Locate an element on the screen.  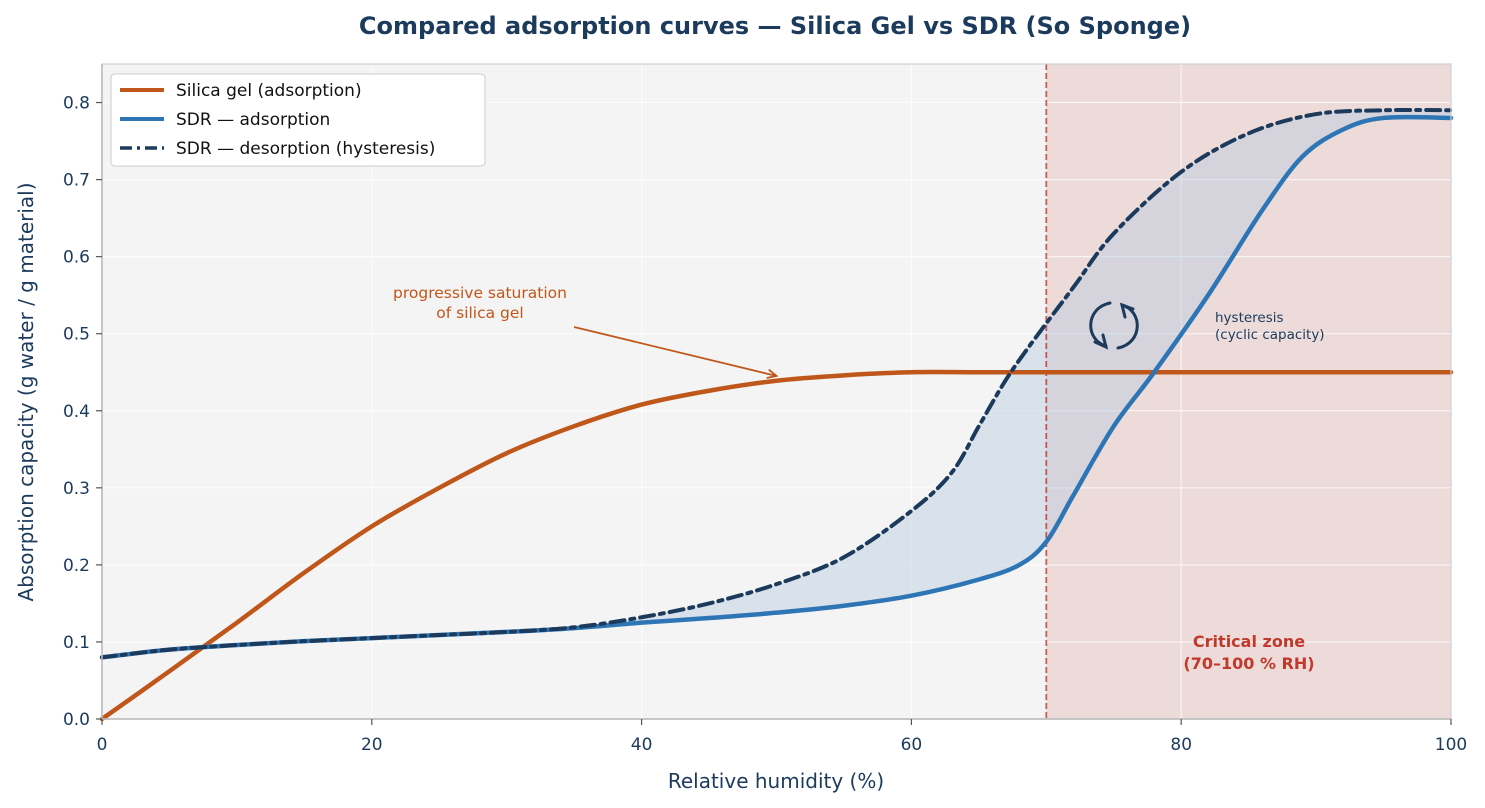
cycle-icon is located at coordinates (1114, 325).